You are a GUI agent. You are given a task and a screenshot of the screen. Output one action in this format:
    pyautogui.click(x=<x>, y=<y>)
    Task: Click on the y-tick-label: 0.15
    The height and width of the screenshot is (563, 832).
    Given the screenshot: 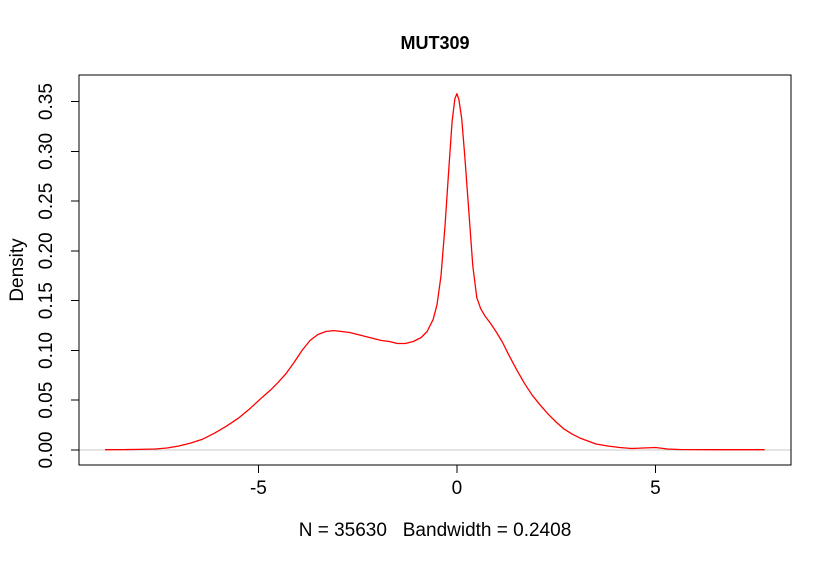 What is the action you would take?
    pyautogui.click(x=46, y=300)
    